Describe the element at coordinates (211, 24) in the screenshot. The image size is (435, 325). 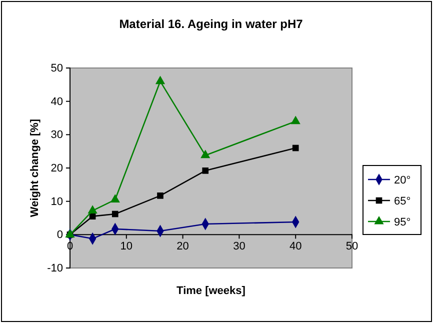
I see `chart-title: Material 16. Ageing in water pH7` at that location.